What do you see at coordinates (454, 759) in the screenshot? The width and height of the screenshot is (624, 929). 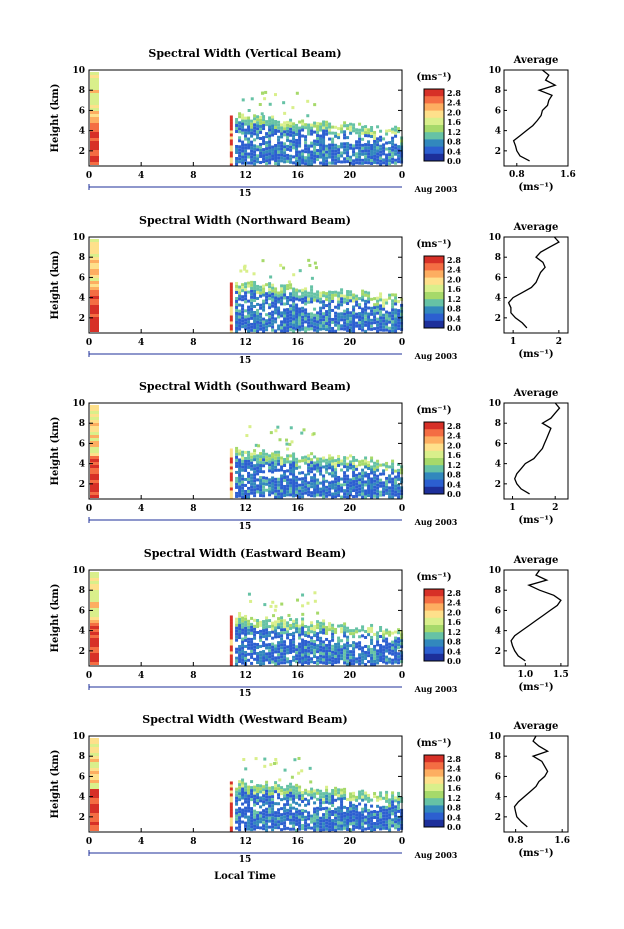 I see `colorbar-tick-label: 2.8` at bounding box center [454, 759].